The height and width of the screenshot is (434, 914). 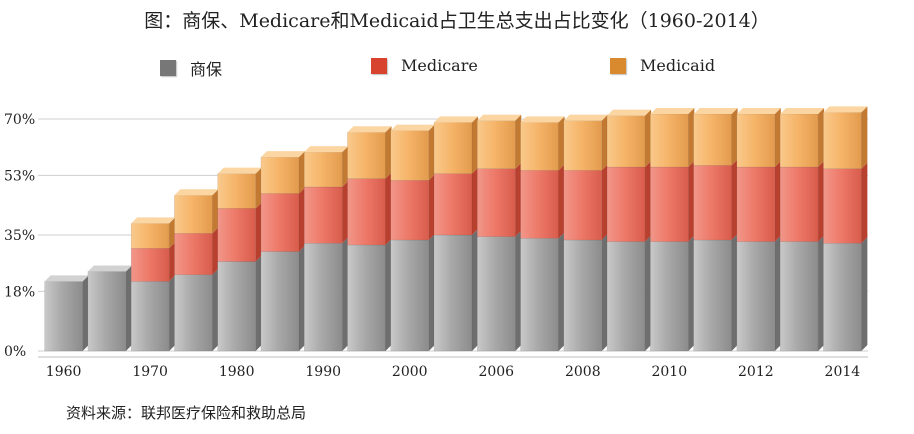 What do you see at coordinates (439, 65) in the screenshot?
I see `legend-label-medicare: Medicare` at bounding box center [439, 65].